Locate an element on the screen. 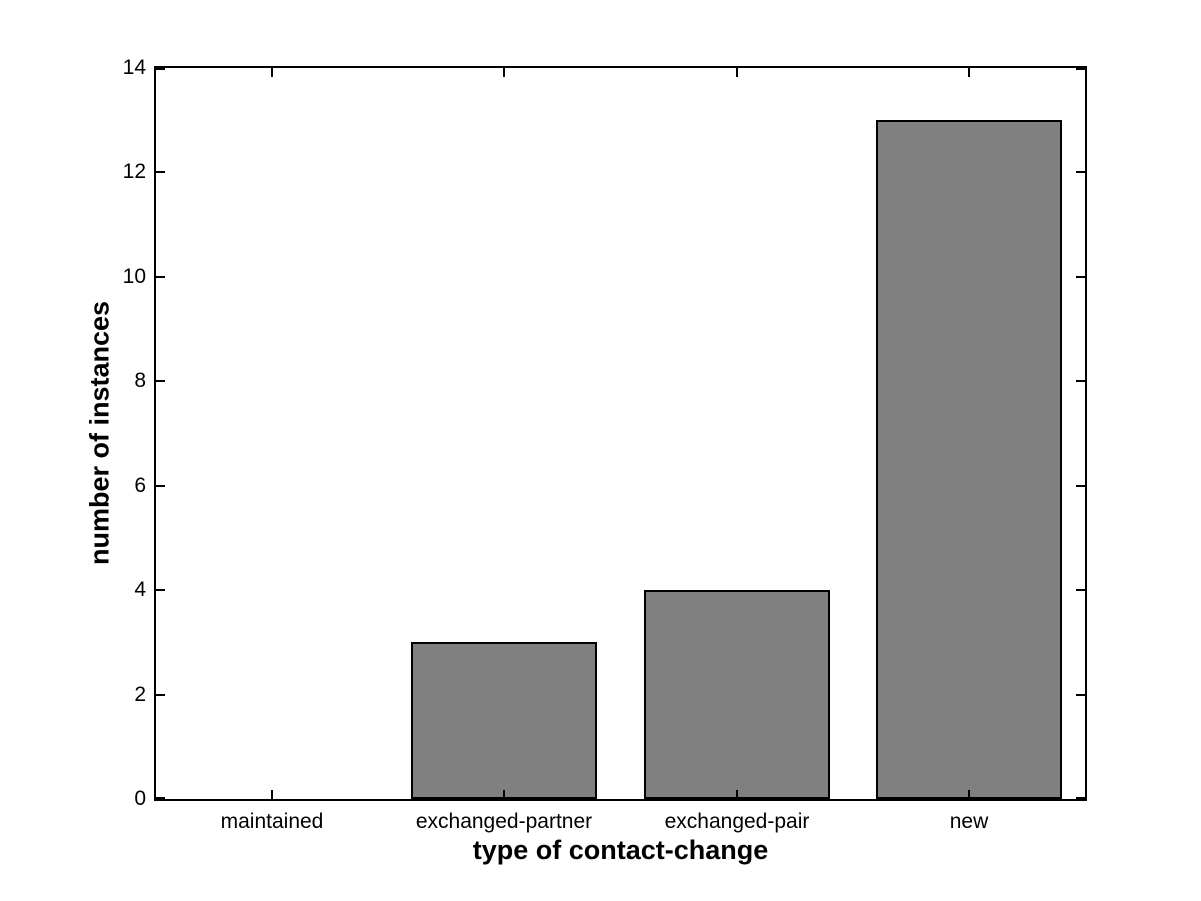 This screenshot has height=901, width=1201. y-tick-label: 8 is located at coordinates (140, 380).